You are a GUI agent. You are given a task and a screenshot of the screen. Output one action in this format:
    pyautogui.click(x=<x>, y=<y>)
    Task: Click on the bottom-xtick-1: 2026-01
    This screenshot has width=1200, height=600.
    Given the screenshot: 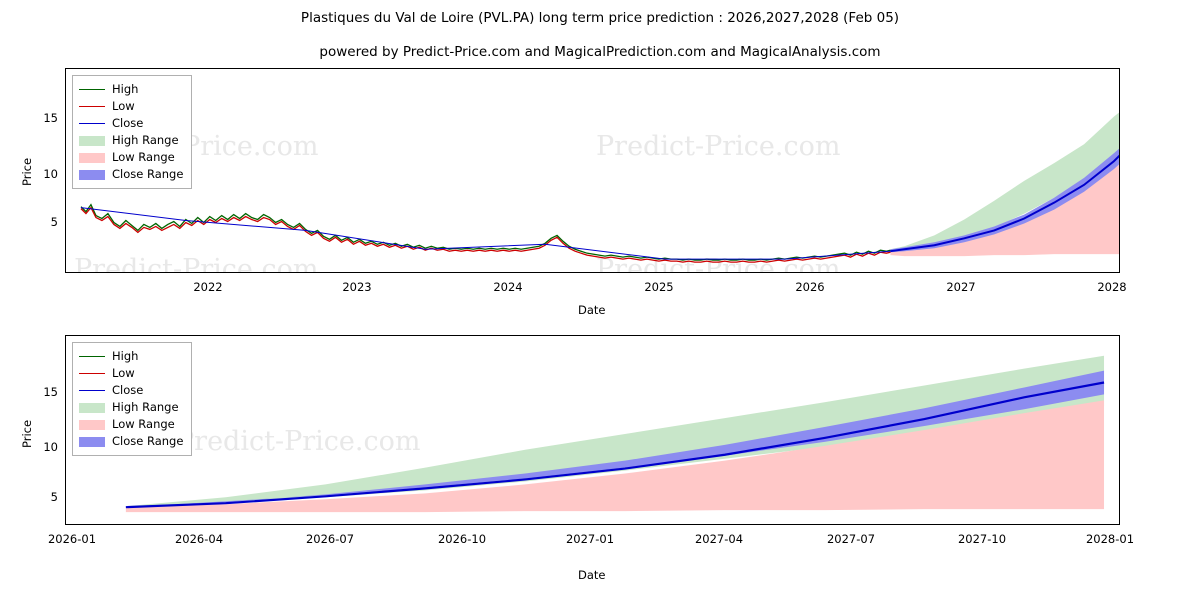 What is the action you would take?
    pyautogui.click(x=72, y=539)
    